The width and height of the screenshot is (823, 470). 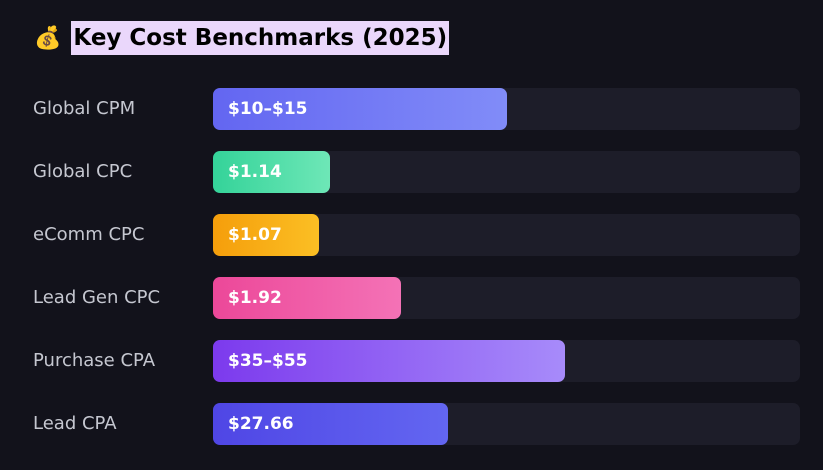 I want to click on benchmark-row: eComm CPC $1.07, so click(x=411, y=235).